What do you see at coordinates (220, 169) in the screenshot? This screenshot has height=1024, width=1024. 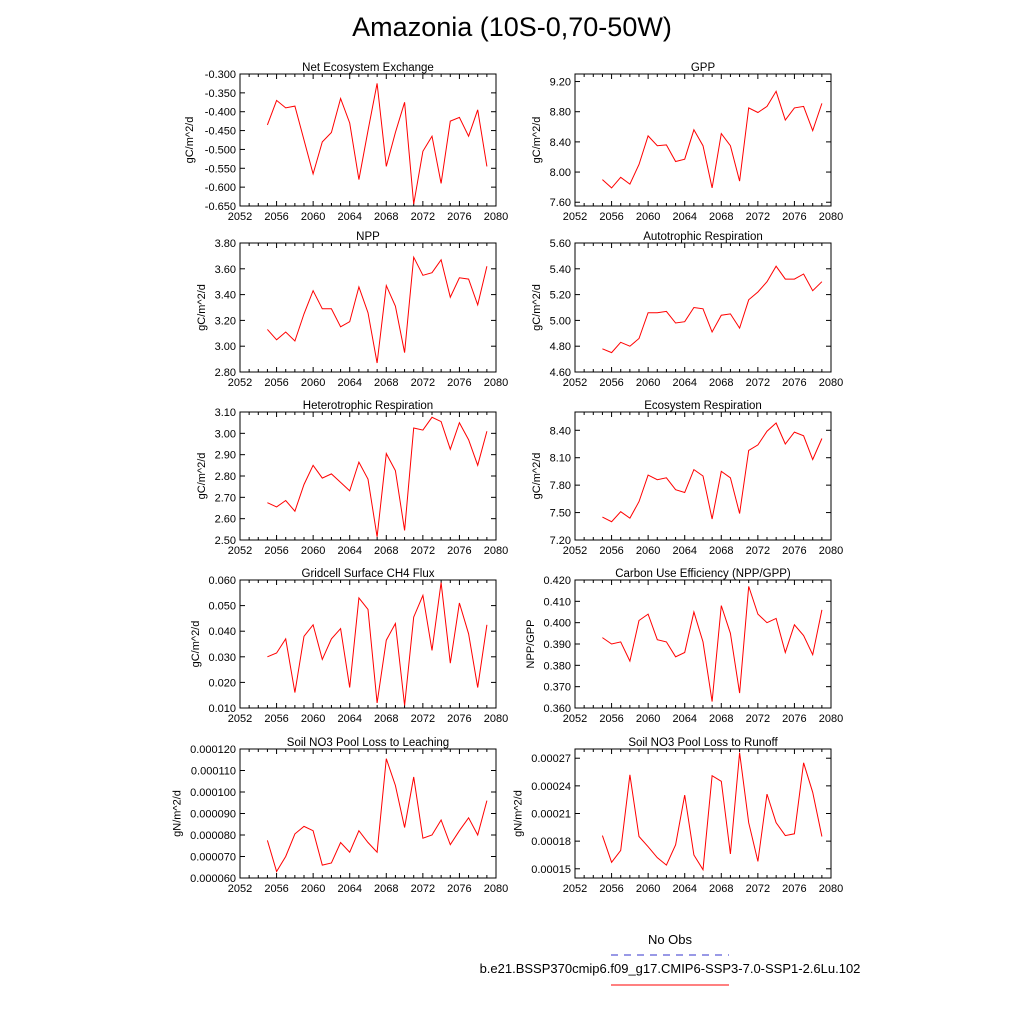 I see `y-tick-label: -0.550` at bounding box center [220, 169].